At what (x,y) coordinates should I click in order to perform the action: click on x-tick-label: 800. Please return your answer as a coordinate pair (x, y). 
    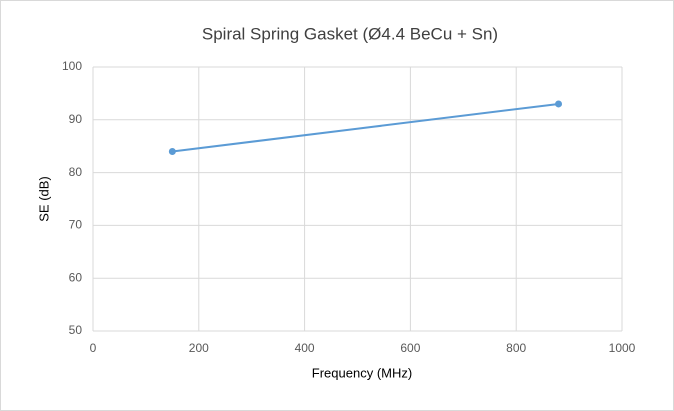
    Looking at the image, I should click on (516, 348).